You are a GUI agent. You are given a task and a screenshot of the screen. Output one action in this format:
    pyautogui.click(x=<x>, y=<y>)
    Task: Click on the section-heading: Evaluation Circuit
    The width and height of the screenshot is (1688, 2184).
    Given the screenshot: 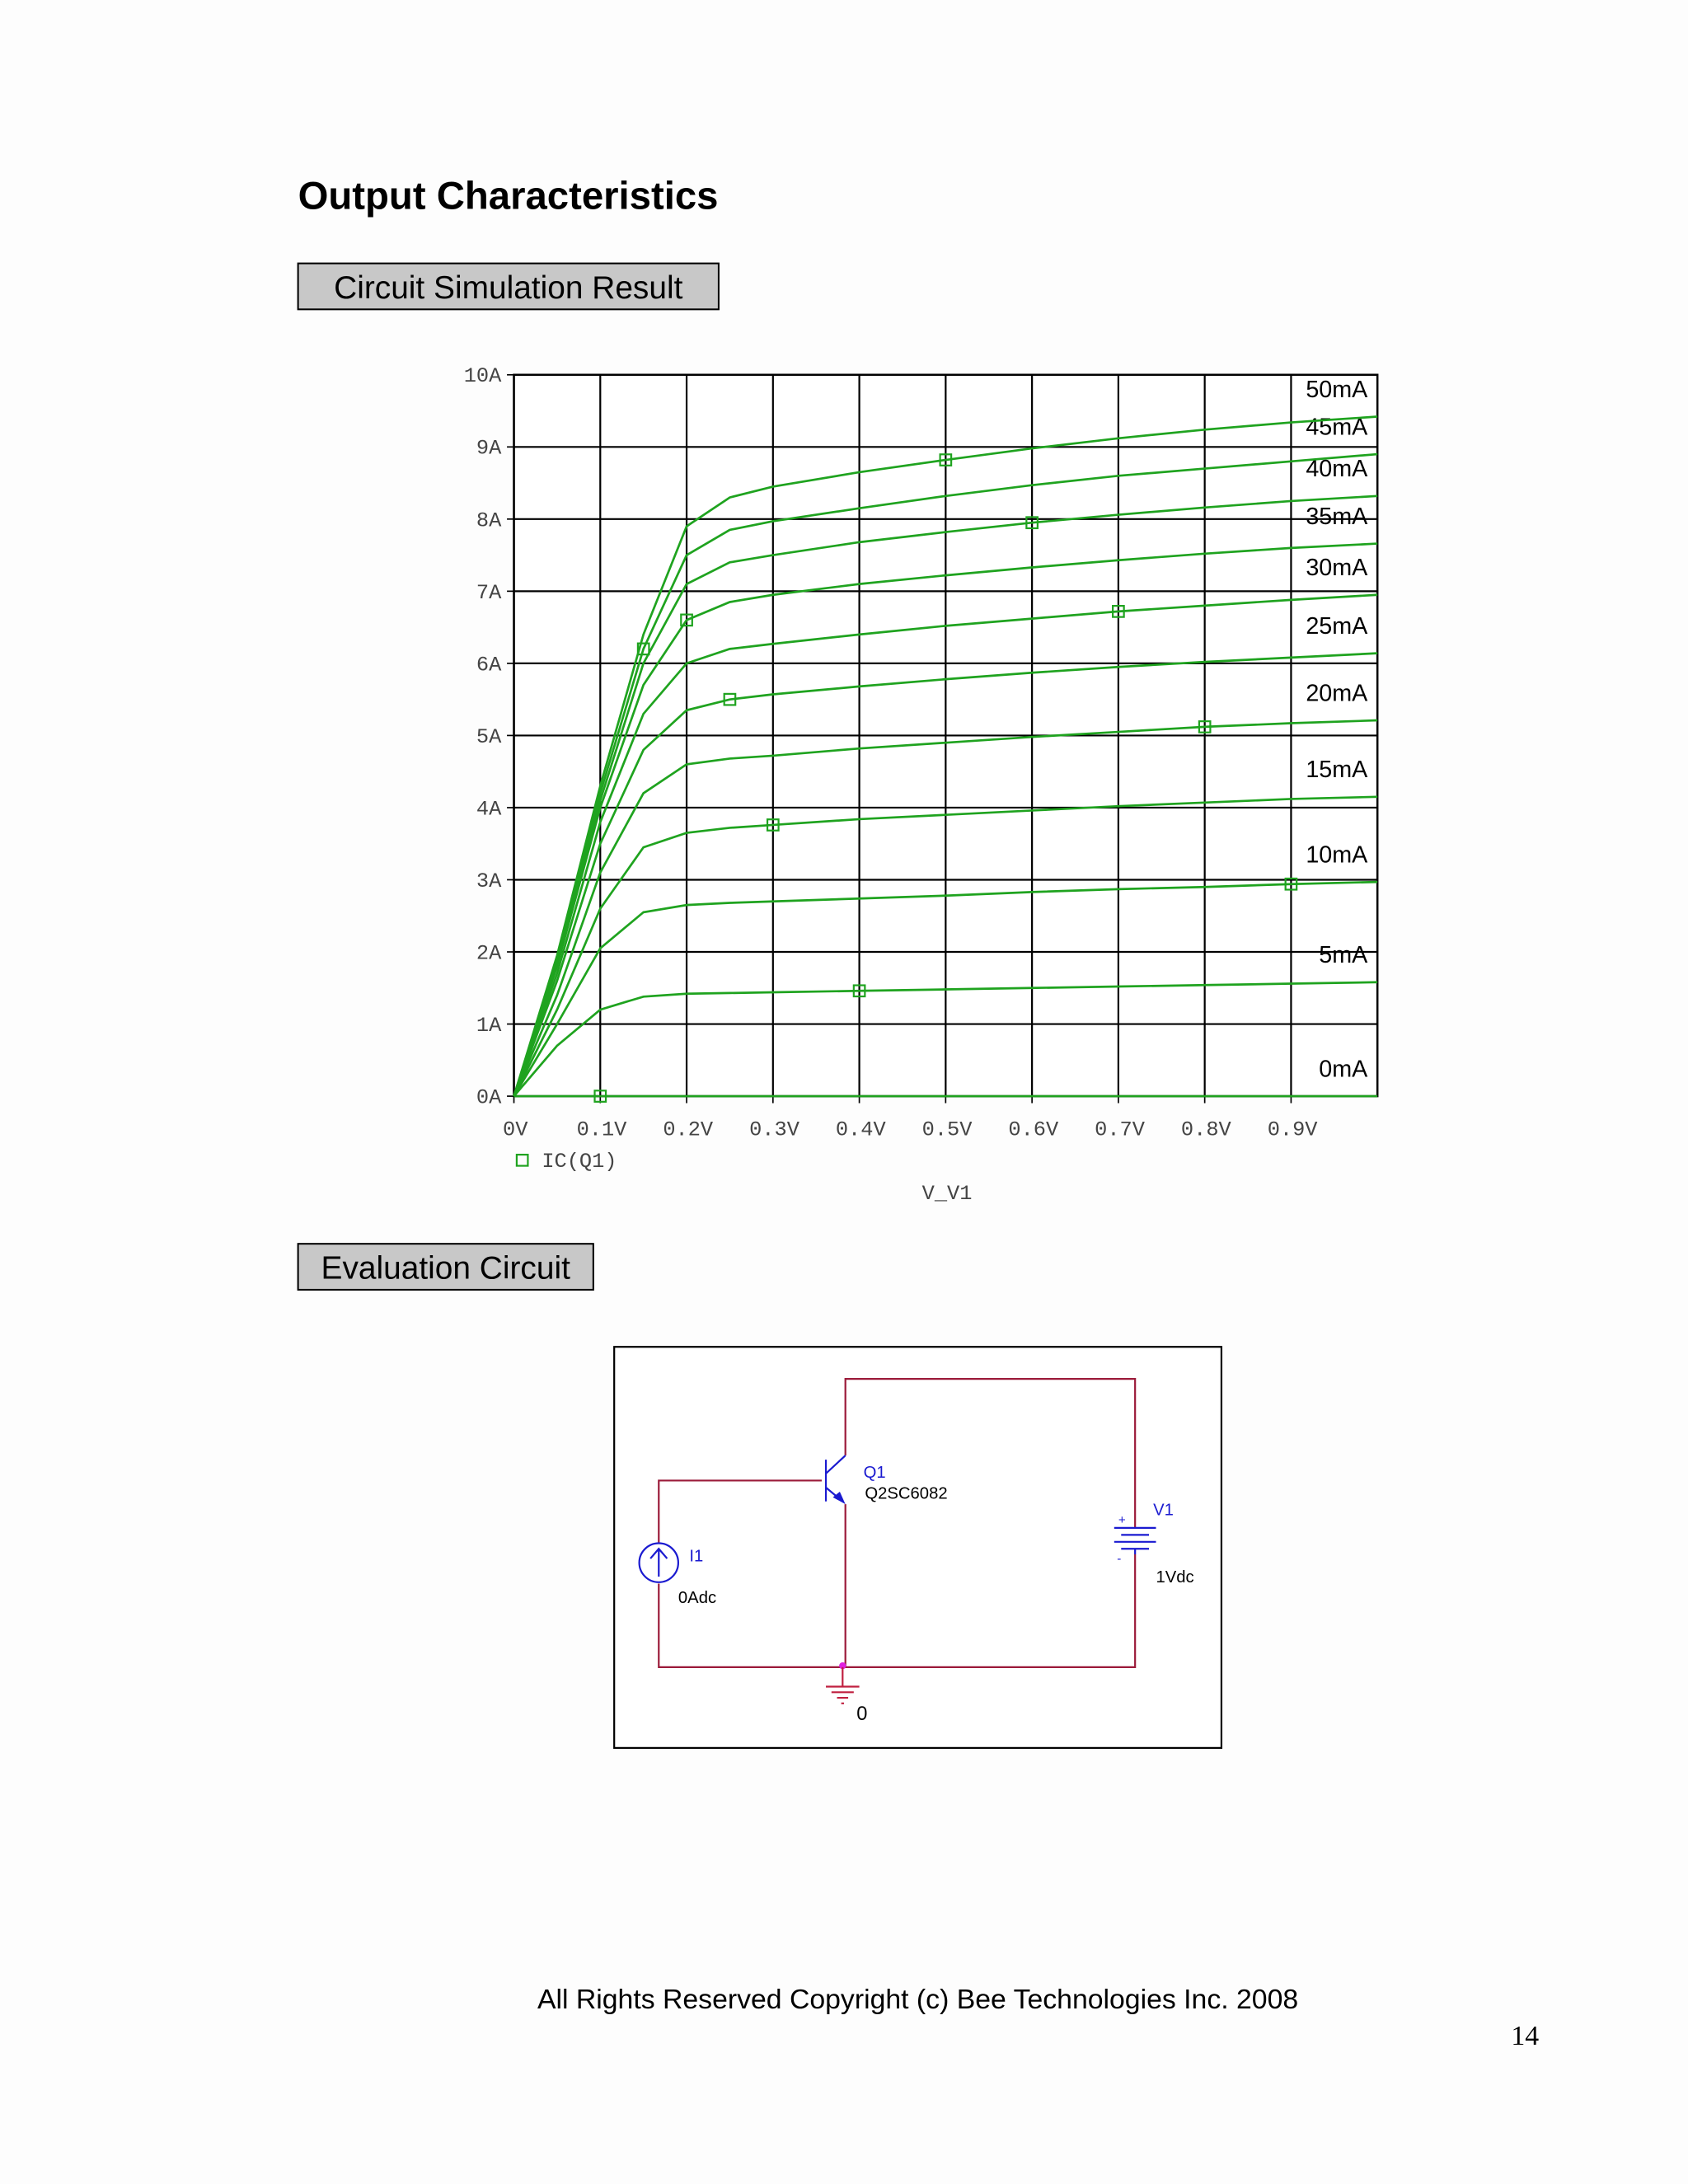 What is the action you would take?
    pyautogui.click(x=446, y=1268)
    